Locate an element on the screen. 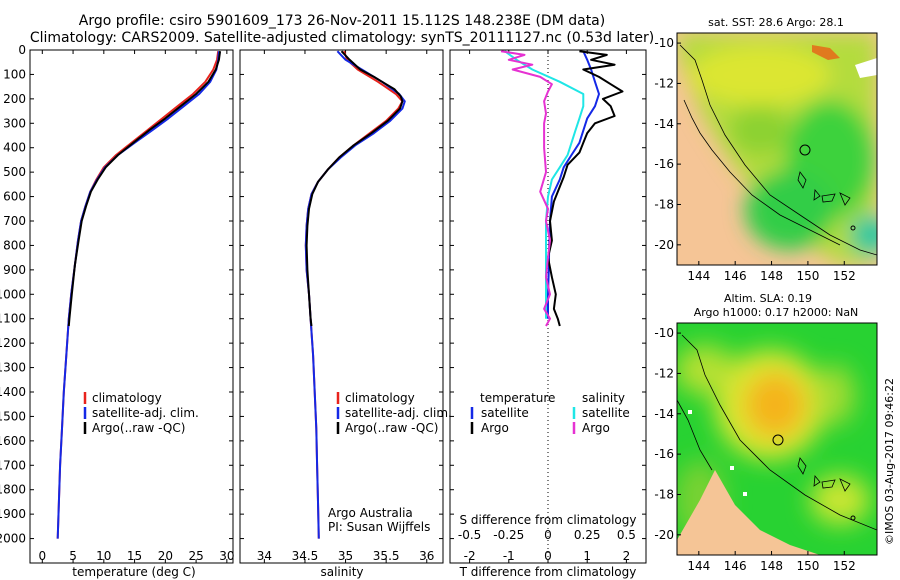  depth-tick-label: 800 is located at coordinates (14, 245).